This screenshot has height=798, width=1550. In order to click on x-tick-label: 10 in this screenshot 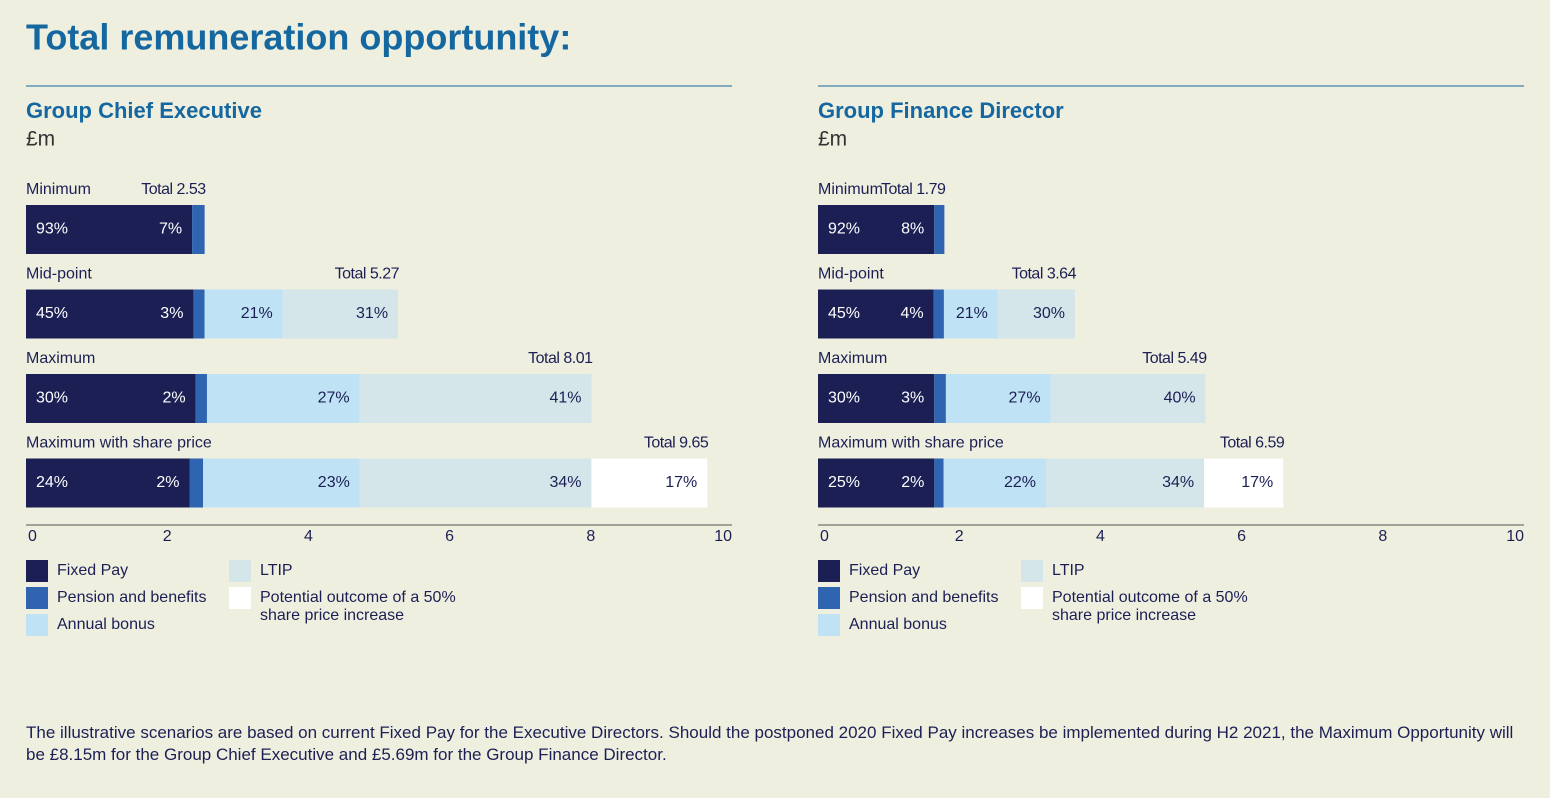, I will do `click(1515, 536)`.